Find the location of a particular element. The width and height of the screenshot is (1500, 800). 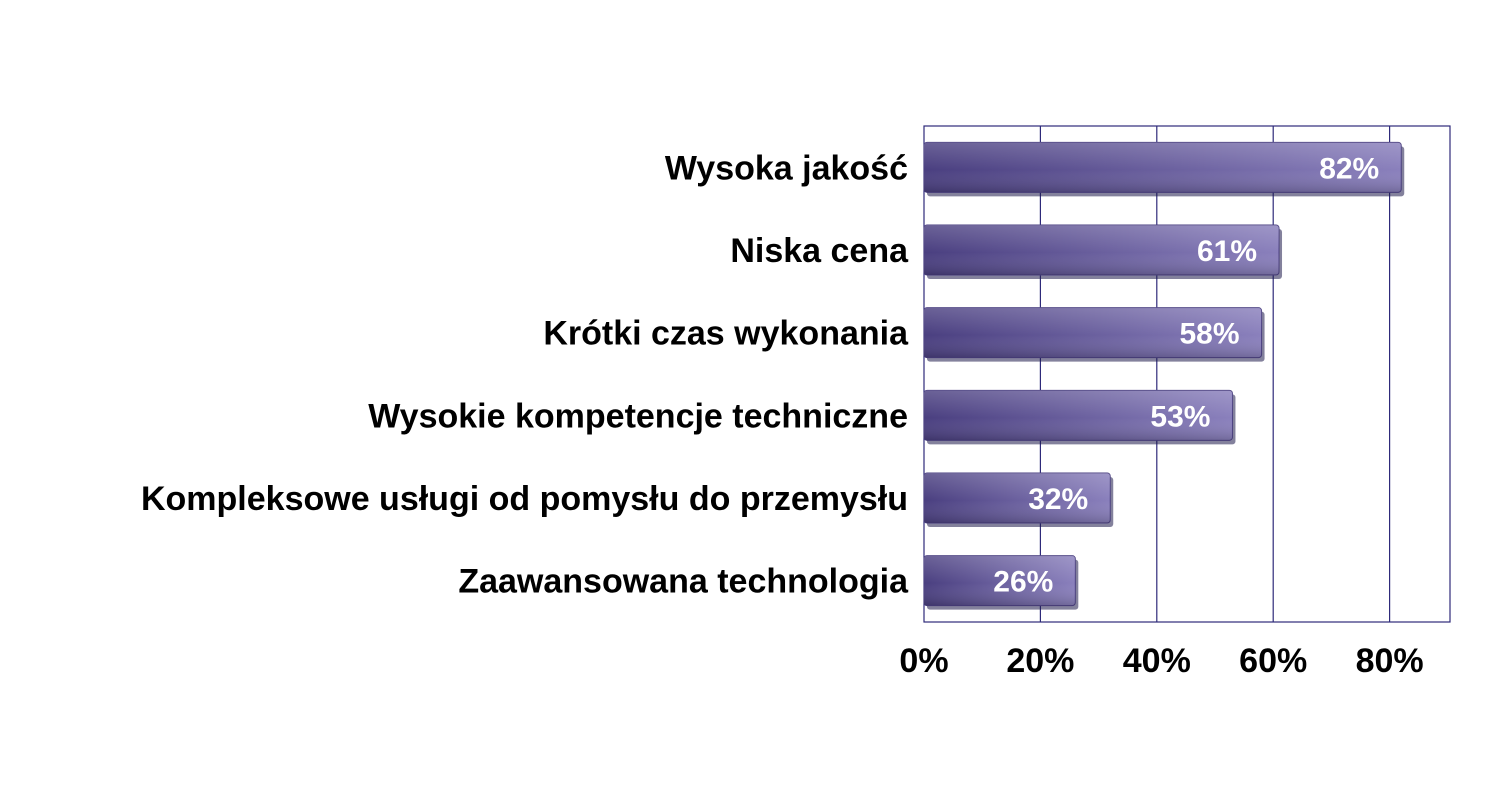

bar-value-label: 26% is located at coordinates (1023, 582).